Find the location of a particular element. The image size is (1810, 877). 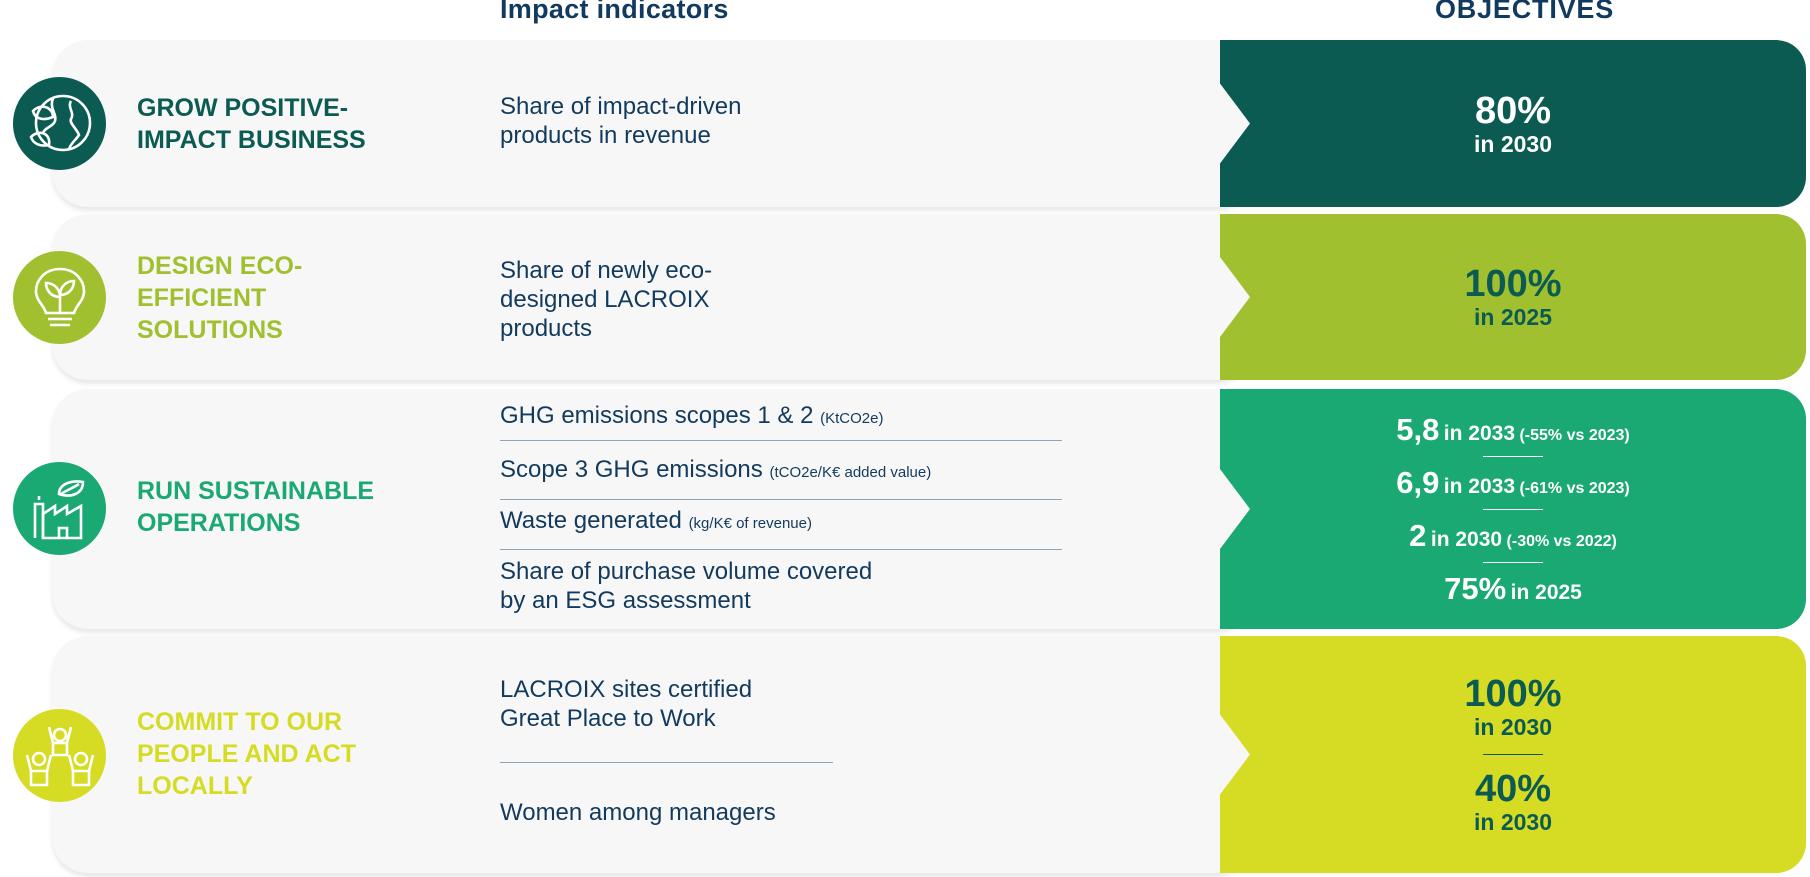

factory-leaf-icon is located at coordinates (59, 508).